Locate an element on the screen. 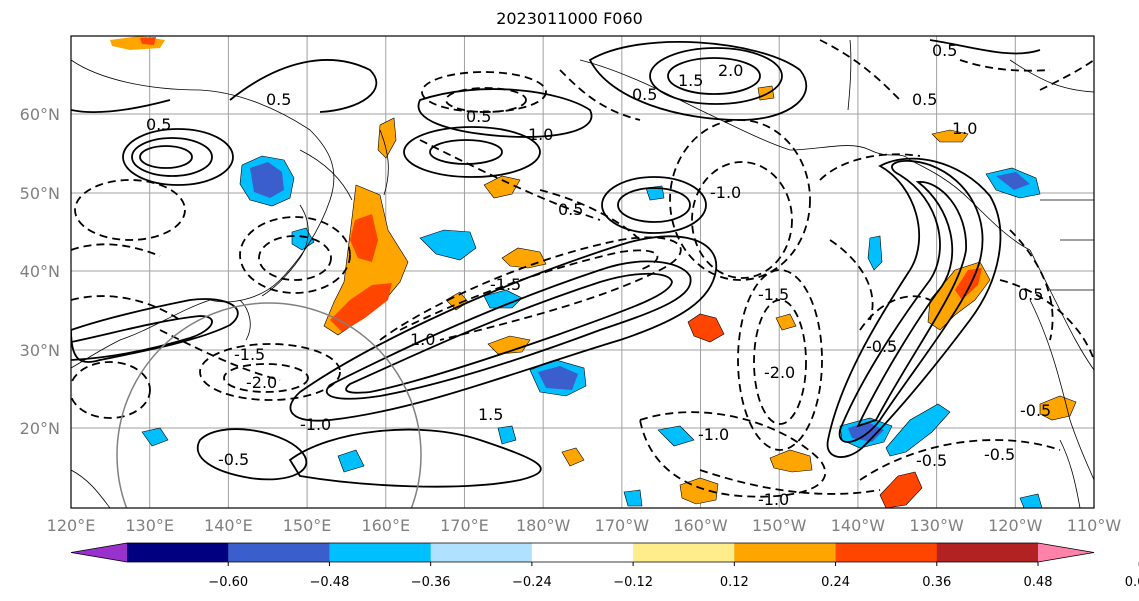 This screenshot has height=601, width=1139. lon-label: 120°W is located at coordinates (1015, 525).